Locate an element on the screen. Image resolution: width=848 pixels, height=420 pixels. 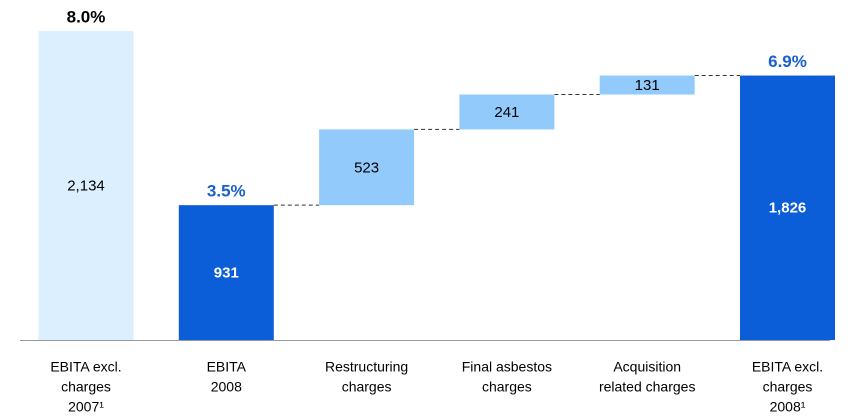
value-label: 241 is located at coordinates (506, 112).